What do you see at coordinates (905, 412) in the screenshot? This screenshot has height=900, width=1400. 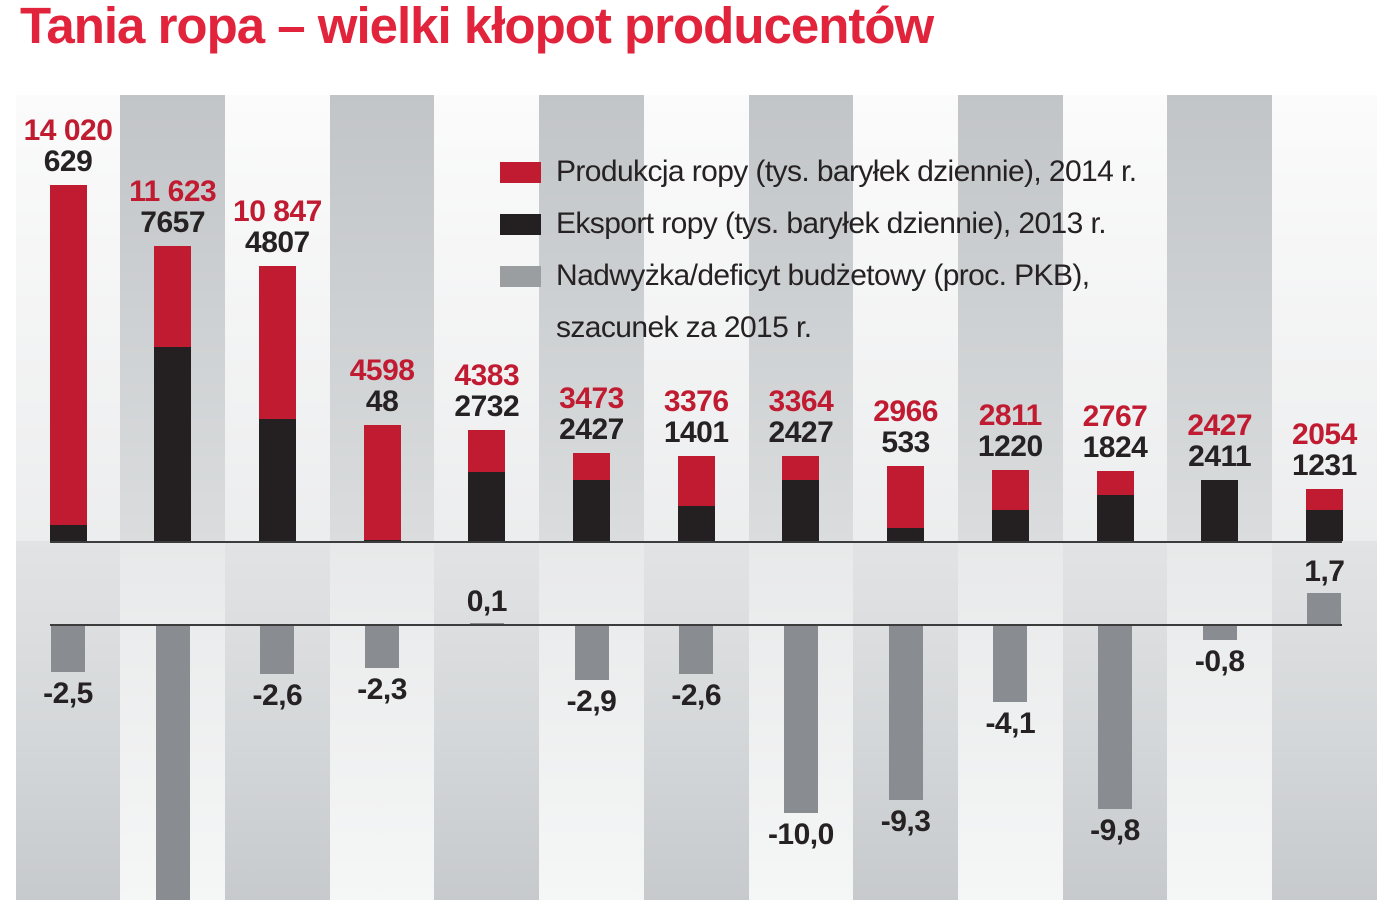 I see `production-value: 2966` at bounding box center [905, 412].